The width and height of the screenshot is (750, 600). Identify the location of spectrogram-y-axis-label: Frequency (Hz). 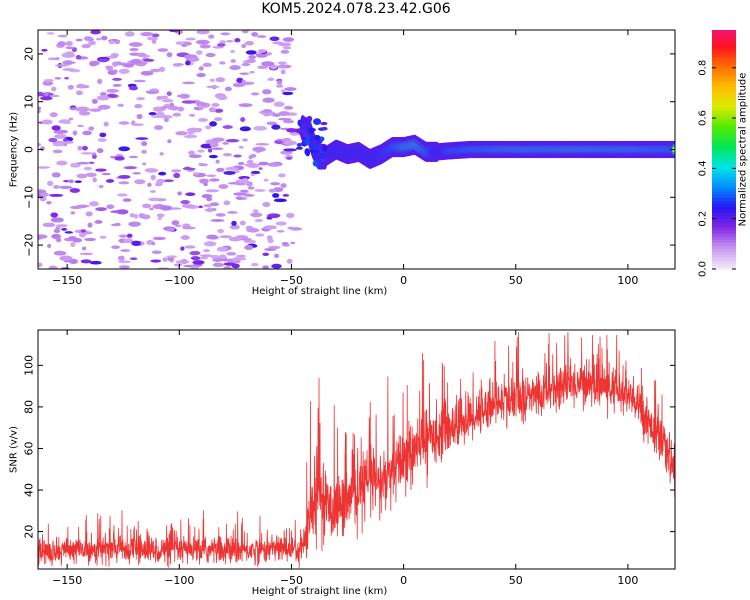
(14, 150).